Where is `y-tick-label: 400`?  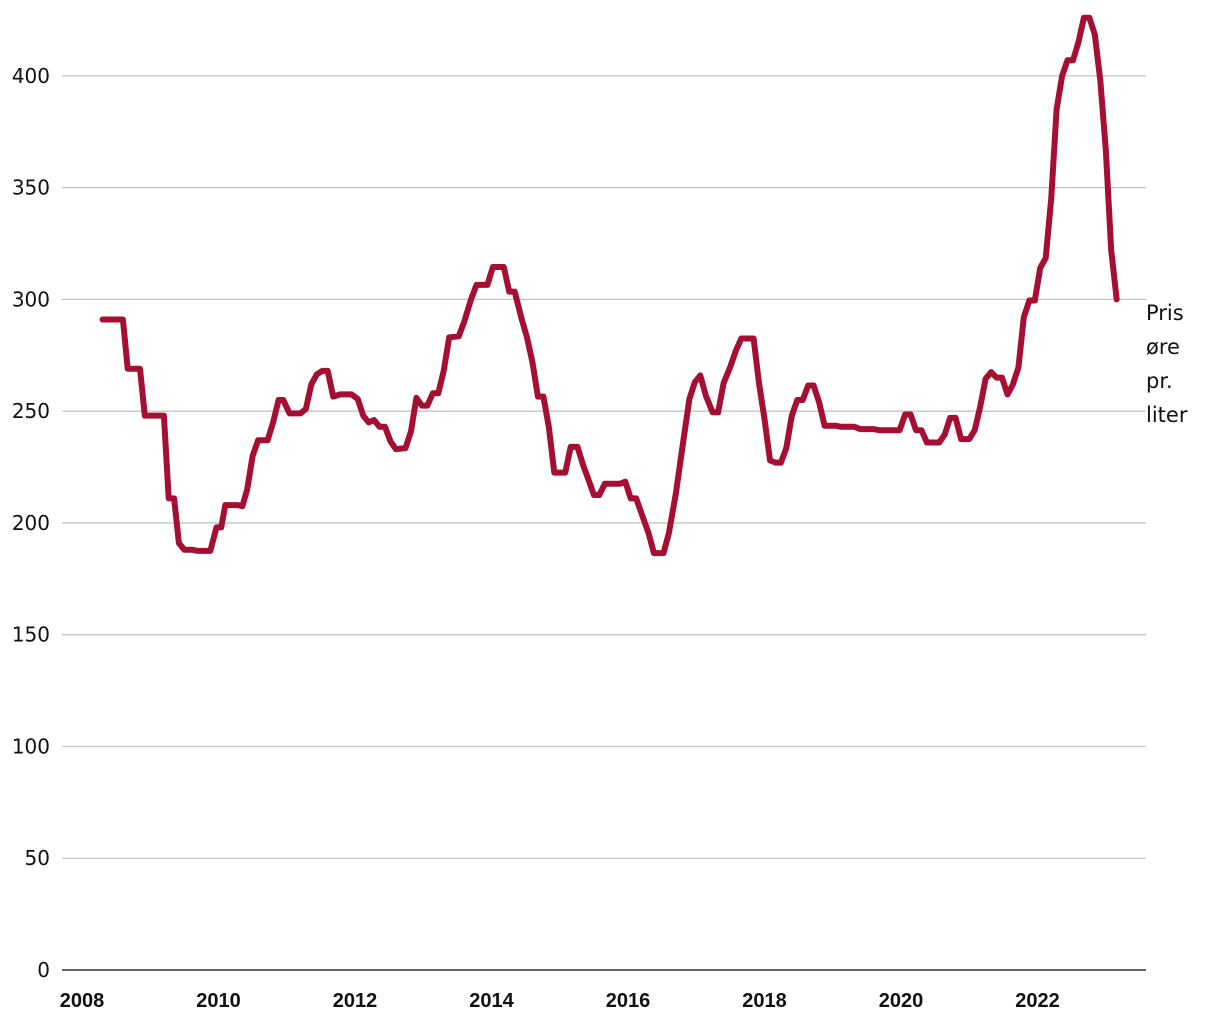 y-tick-label: 400 is located at coordinates (31, 76).